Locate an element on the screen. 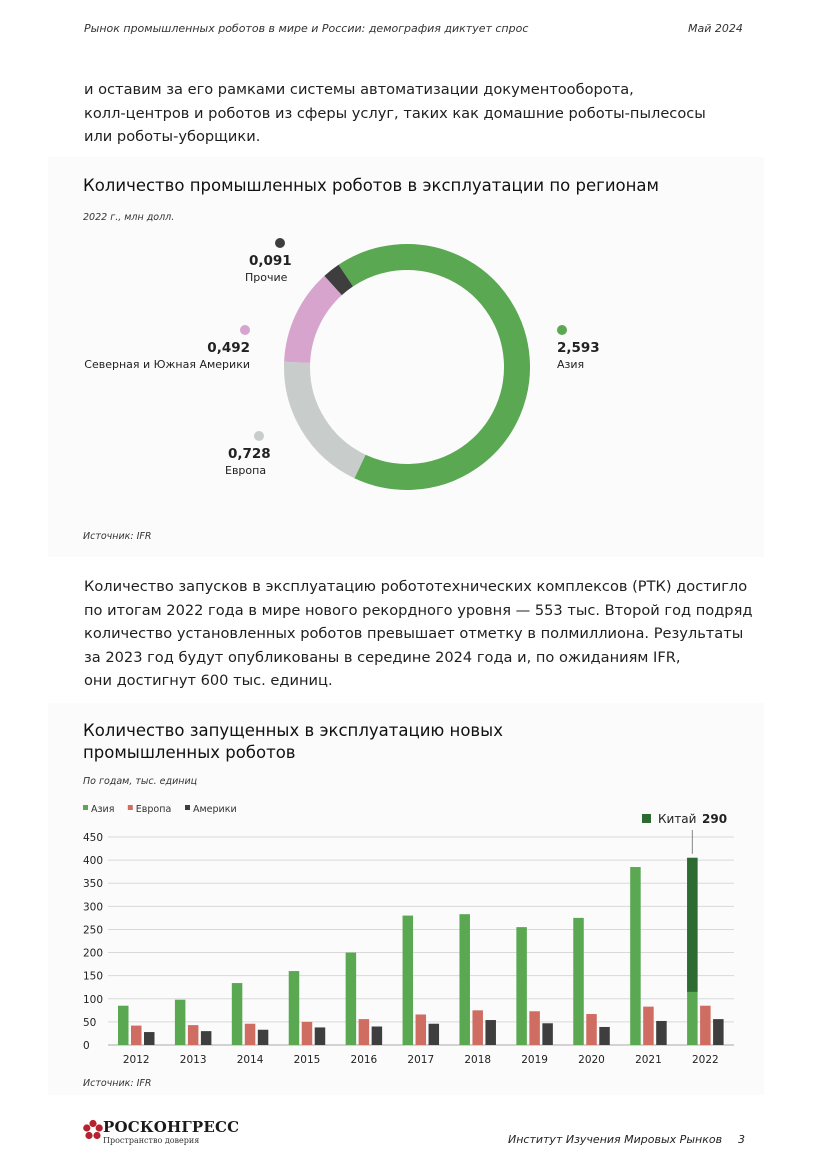 The image size is (827, 1170). xtick-label-2017: 2017 is located at coordinates (420, 1060).